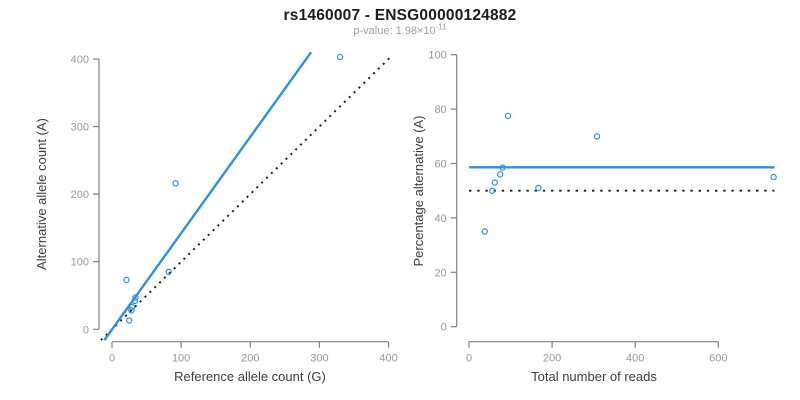  What do you see at coordinates (441, 27) in the screenshot?
I see `pvalue-exponent: -11` at bounding box center [441, 27].